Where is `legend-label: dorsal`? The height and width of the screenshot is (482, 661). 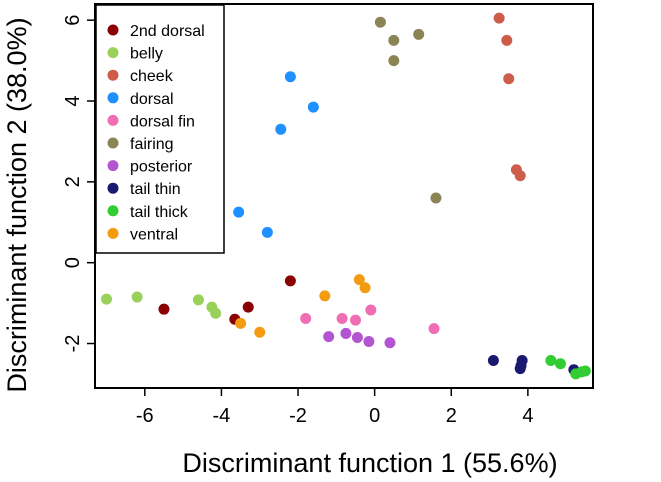
legend-label: dorsal is located at coordinates (152, 99).